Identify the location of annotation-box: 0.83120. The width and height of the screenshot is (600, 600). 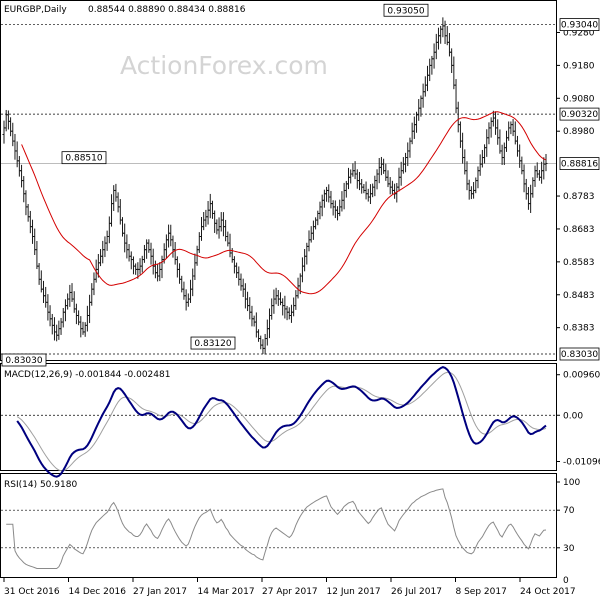
(213, 343).